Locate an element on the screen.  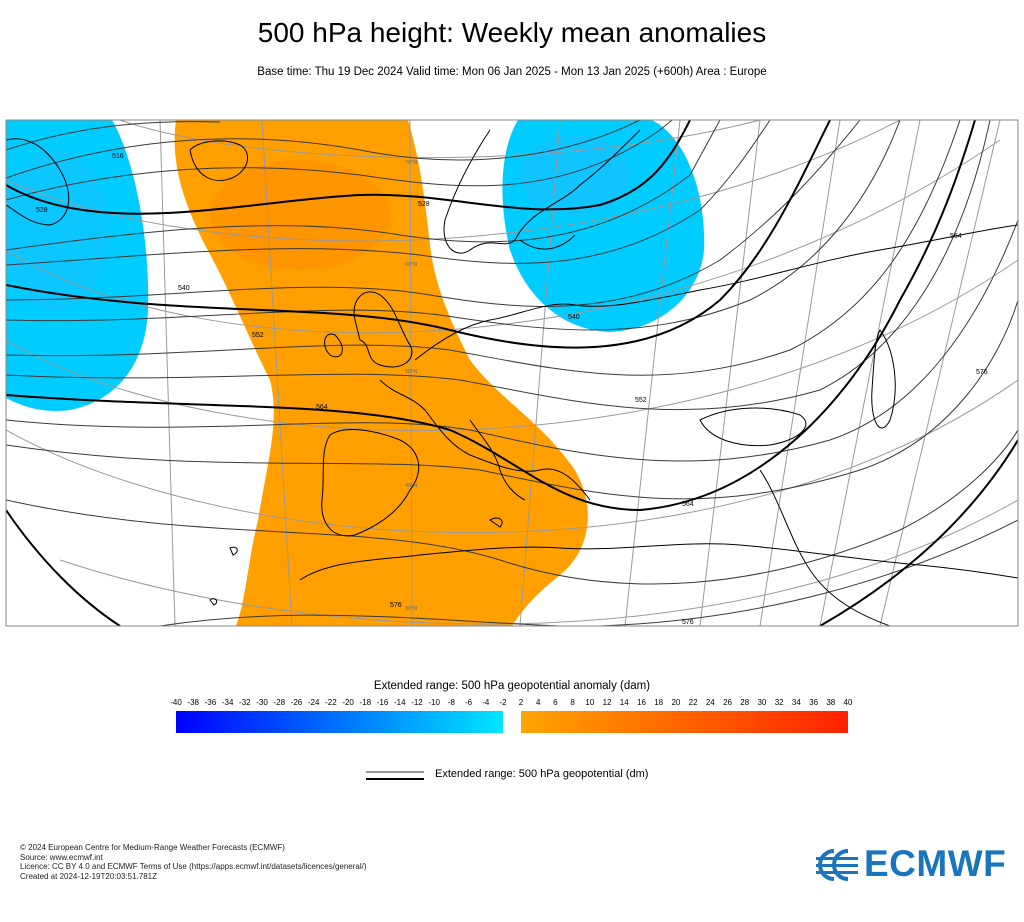
colorbar-tick-label: -40 is located at coordinates (176, 702).